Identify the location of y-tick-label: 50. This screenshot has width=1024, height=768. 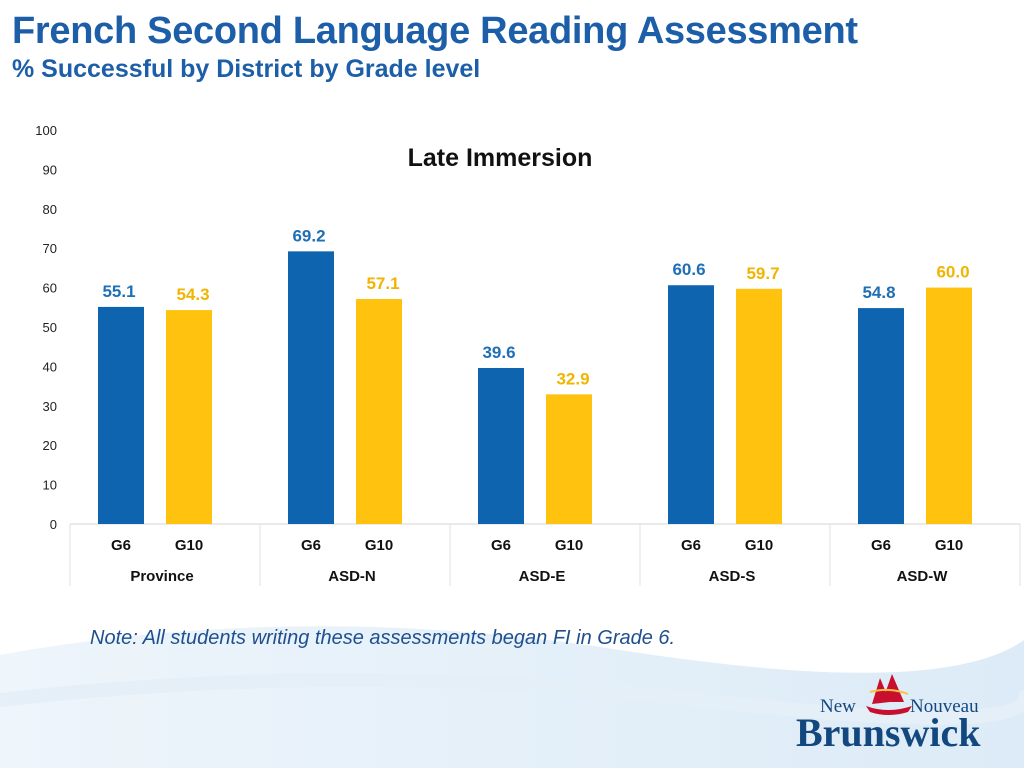
(50, 327).